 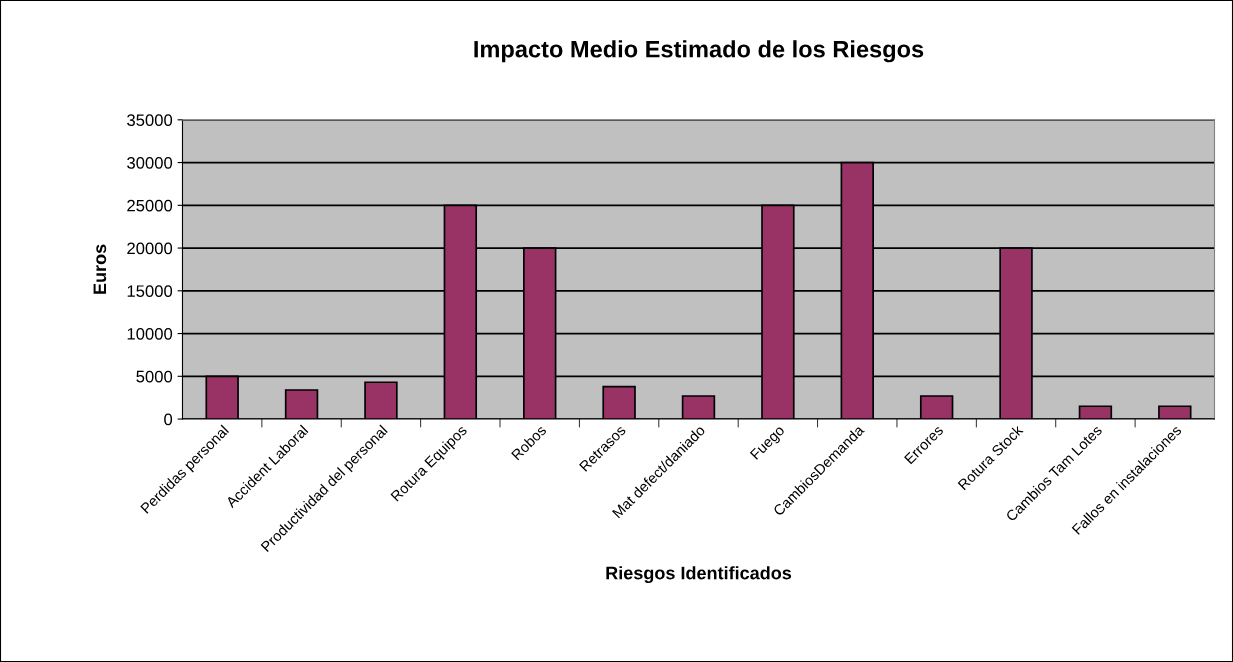 What do you see at coordinates (150, 333) in the screenshot?
I see `y-tick-label: 10000` at bounding box center [150, 333].